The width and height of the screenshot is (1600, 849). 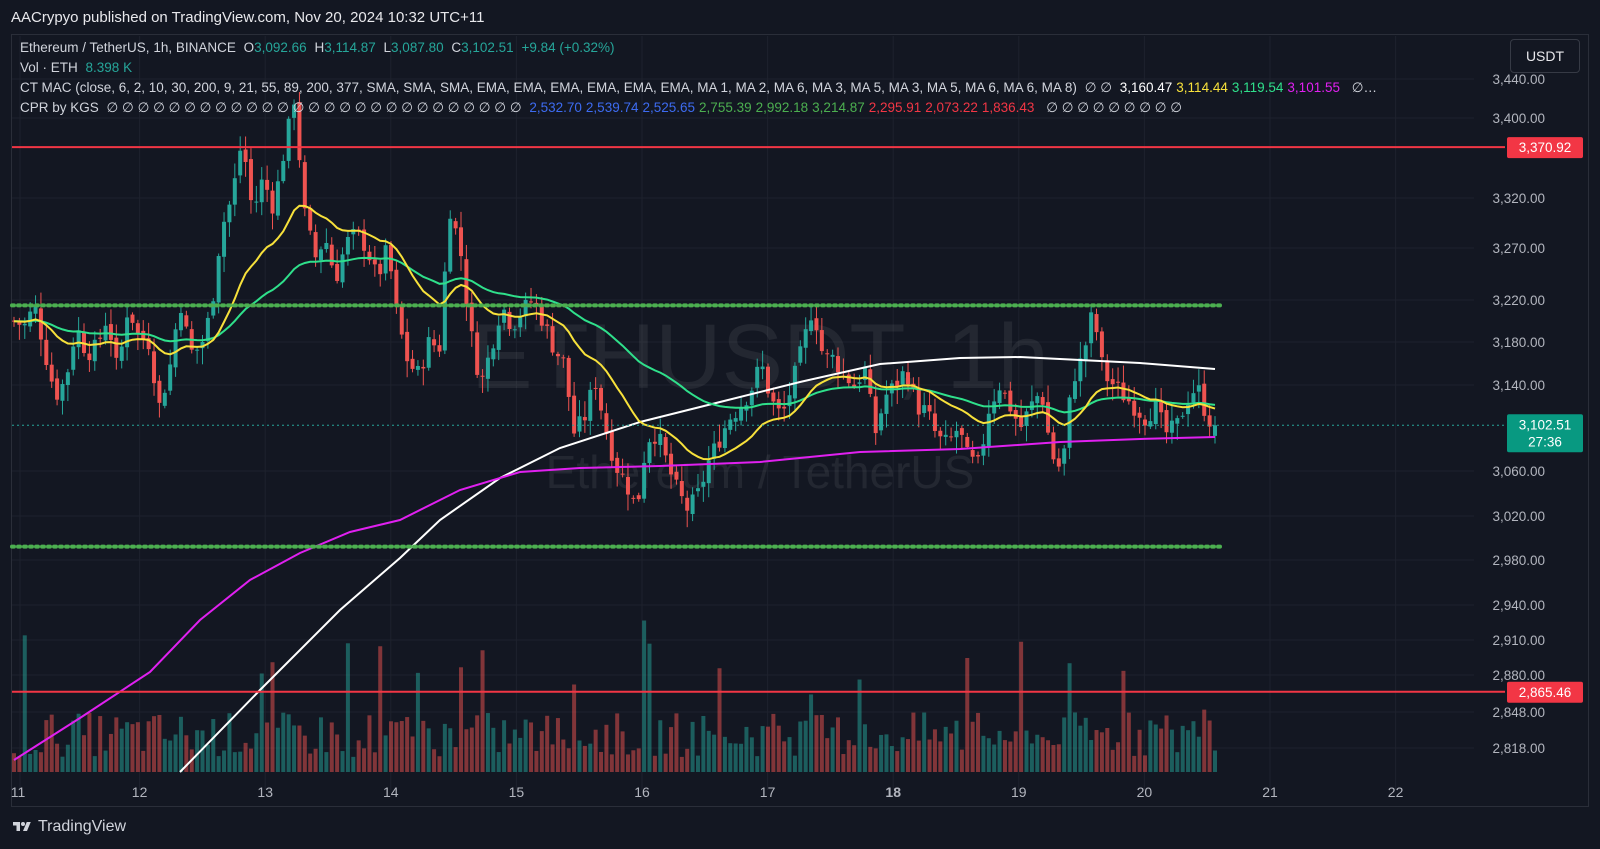 I want to click on volume-bars, so click(x=614, y=696).